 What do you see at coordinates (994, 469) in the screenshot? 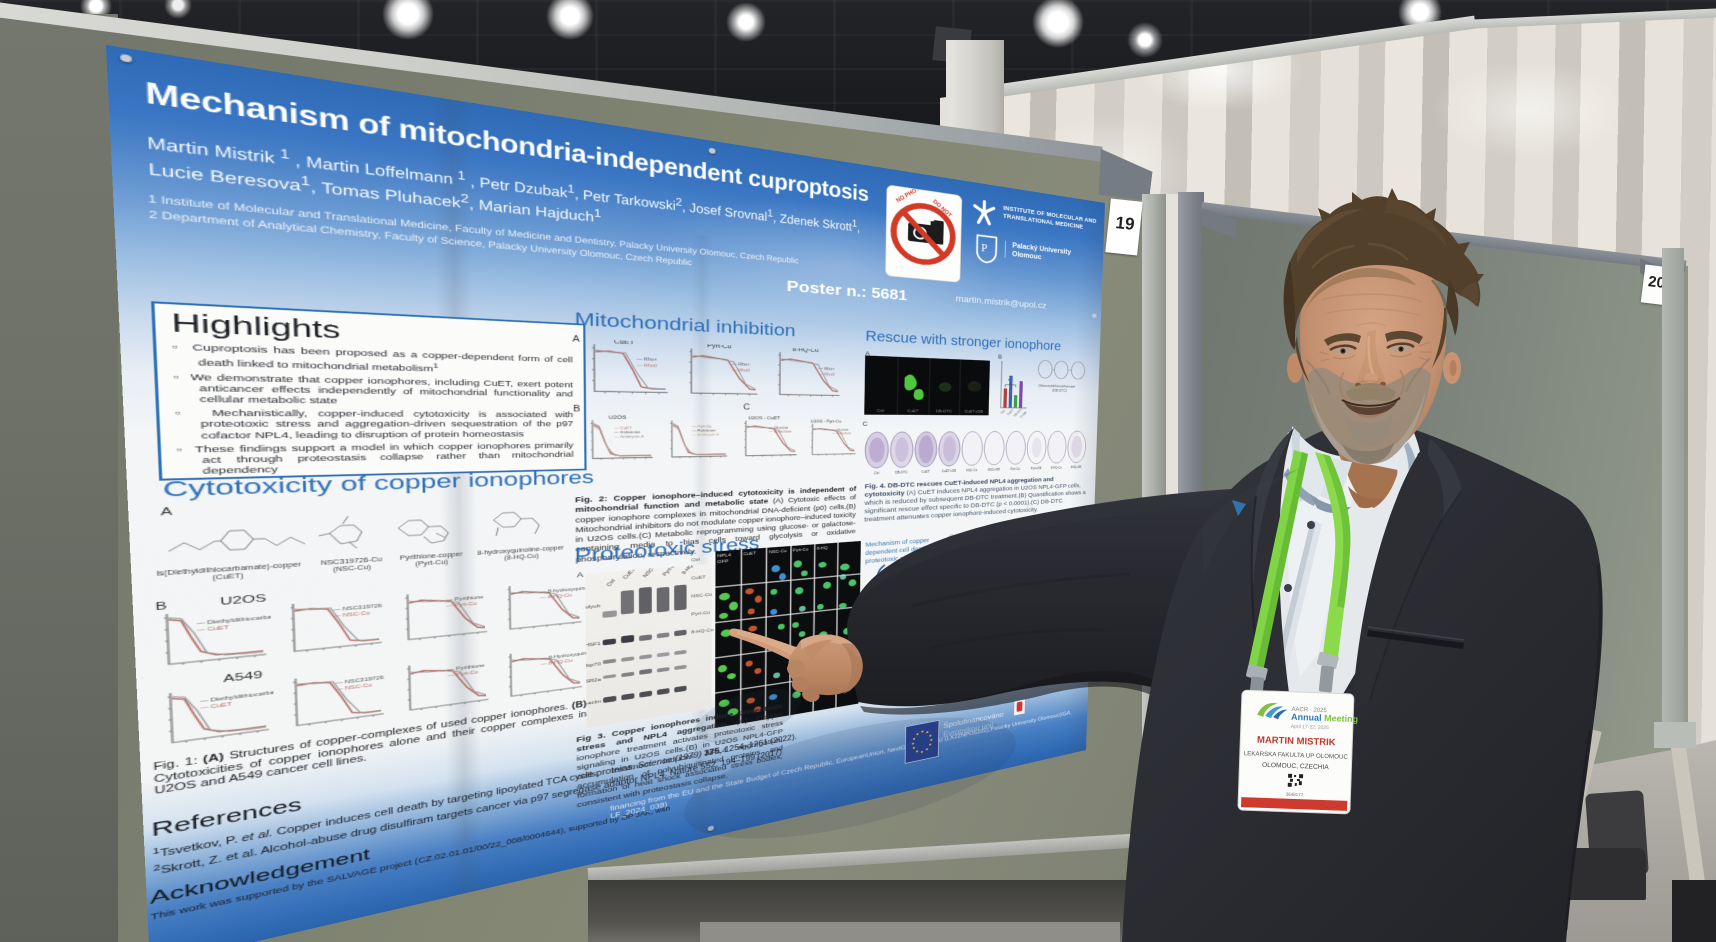
I see `svg-text: NSC+DB` at bounding box center [994, 469].